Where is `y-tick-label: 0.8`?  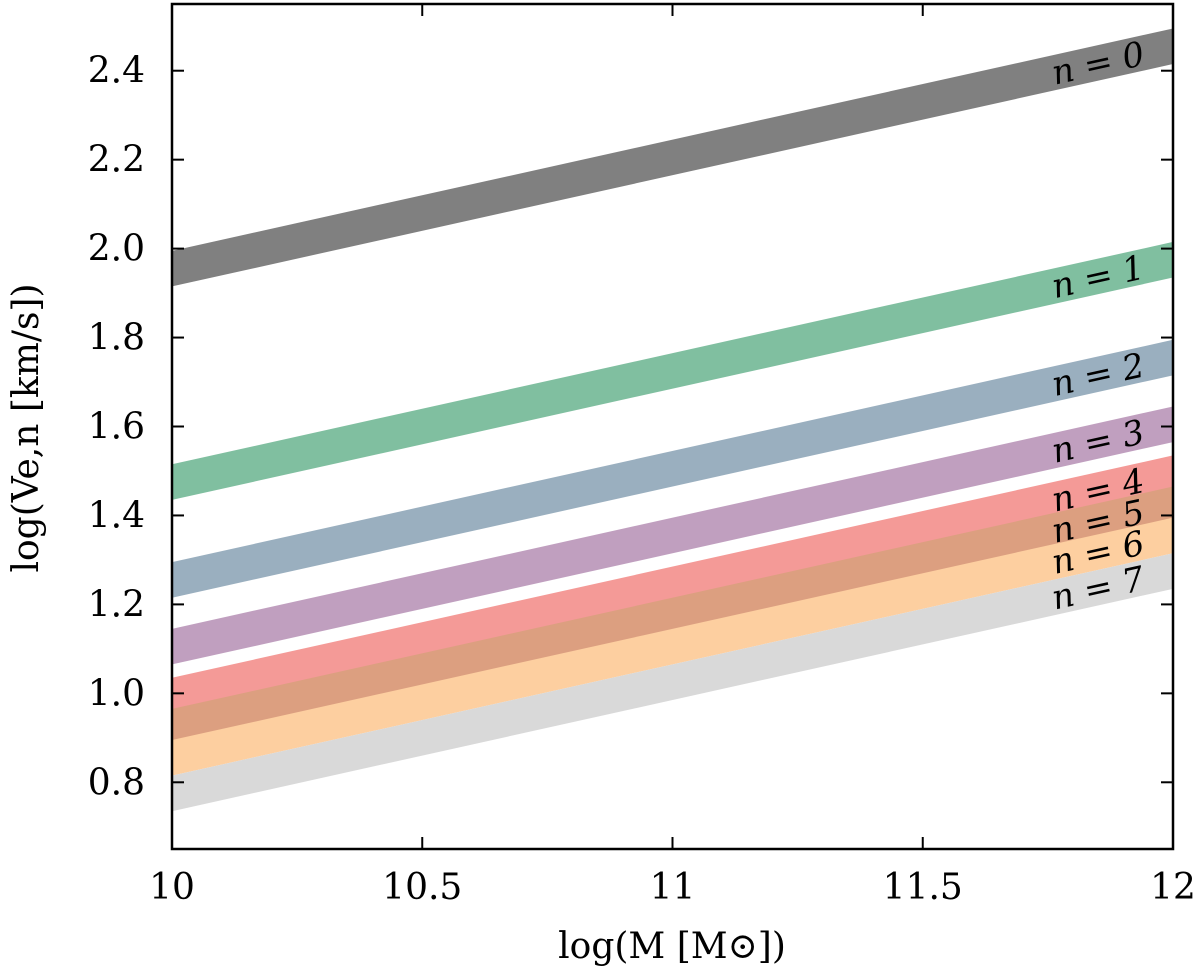 y-tick-label: 0.8 is located at coordinates (116, 782).